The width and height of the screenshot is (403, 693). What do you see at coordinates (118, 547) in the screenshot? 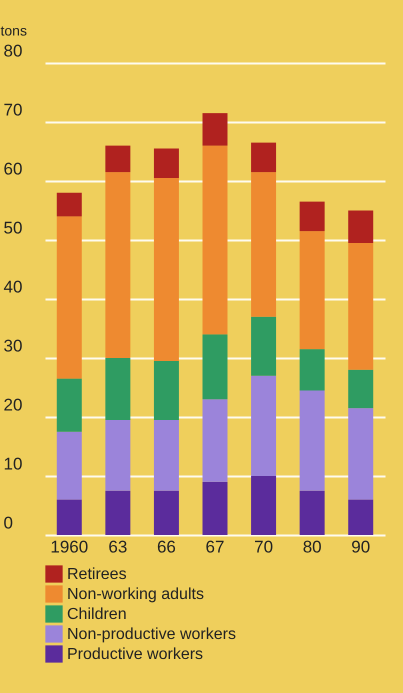
I see `x-tick-label: 63` at bounding box center [118, 547].